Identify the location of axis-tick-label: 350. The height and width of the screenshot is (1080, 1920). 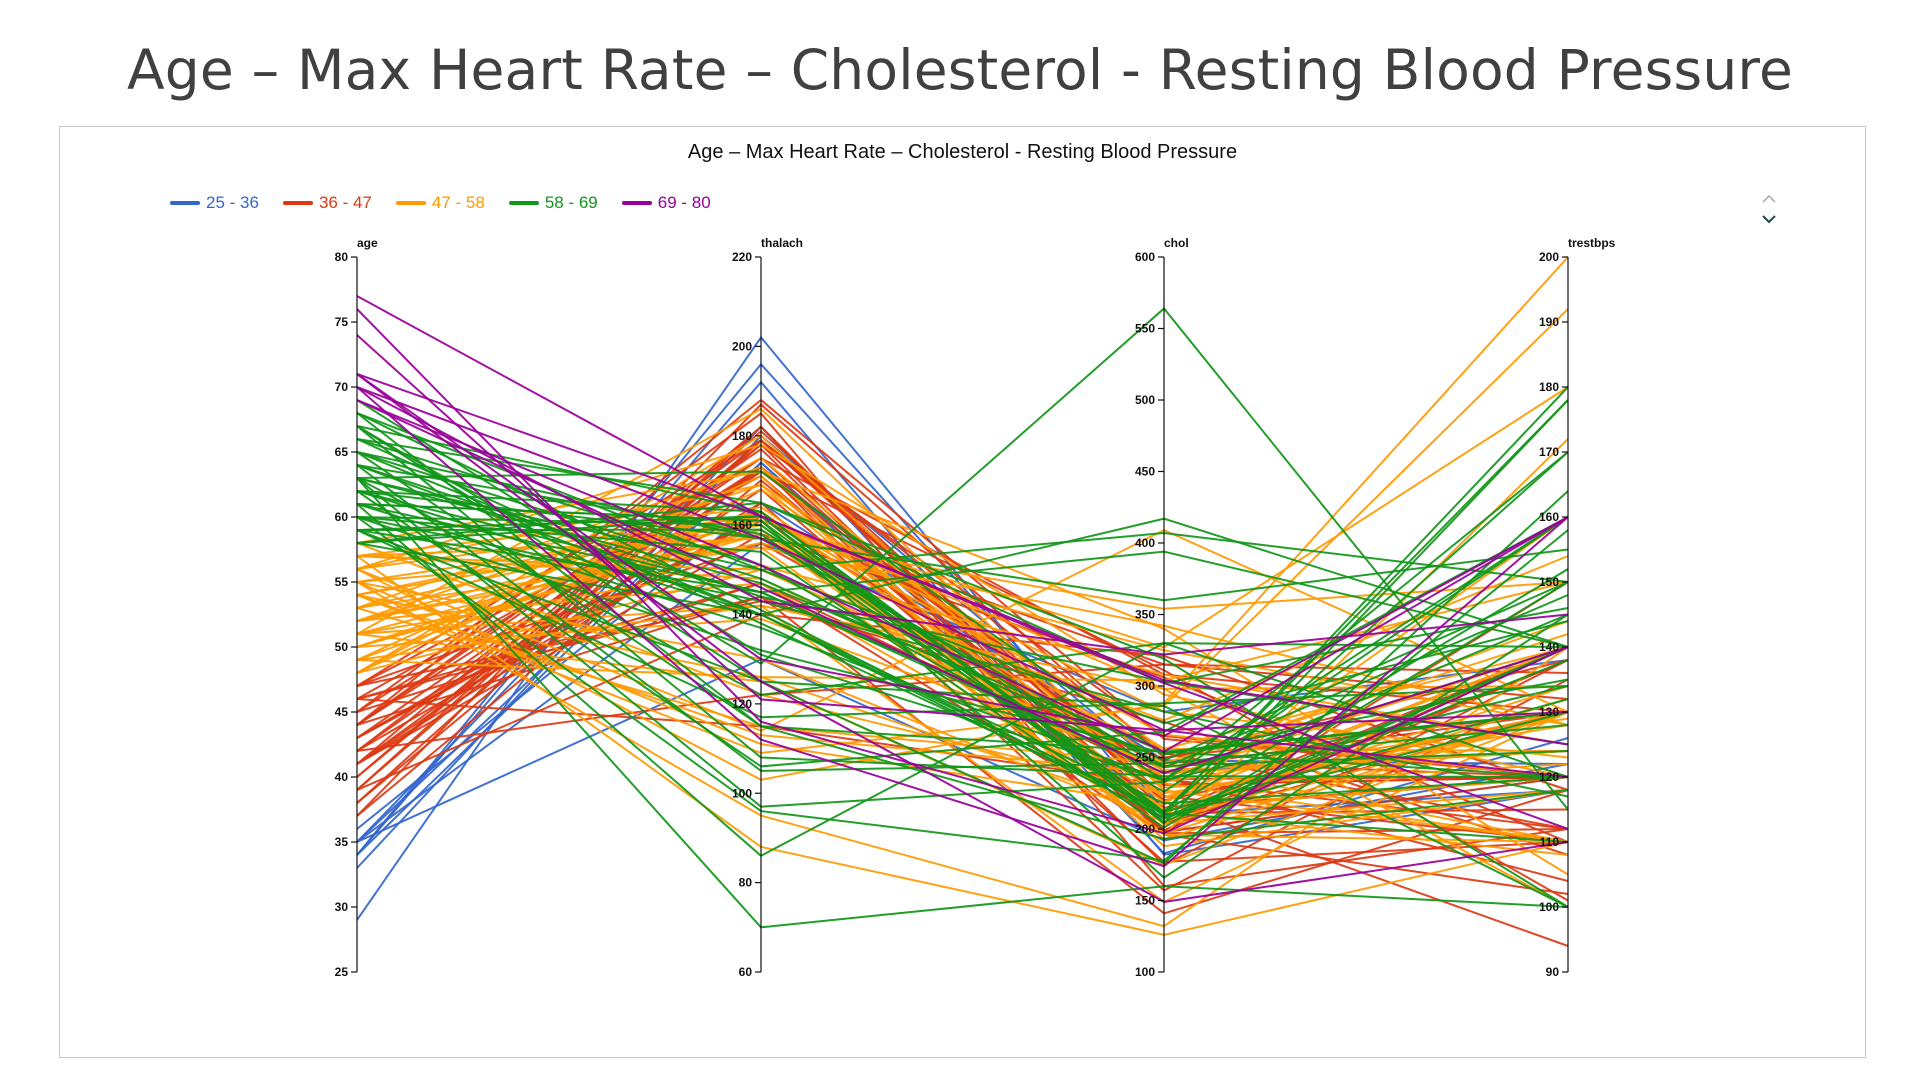
(1145, 615).